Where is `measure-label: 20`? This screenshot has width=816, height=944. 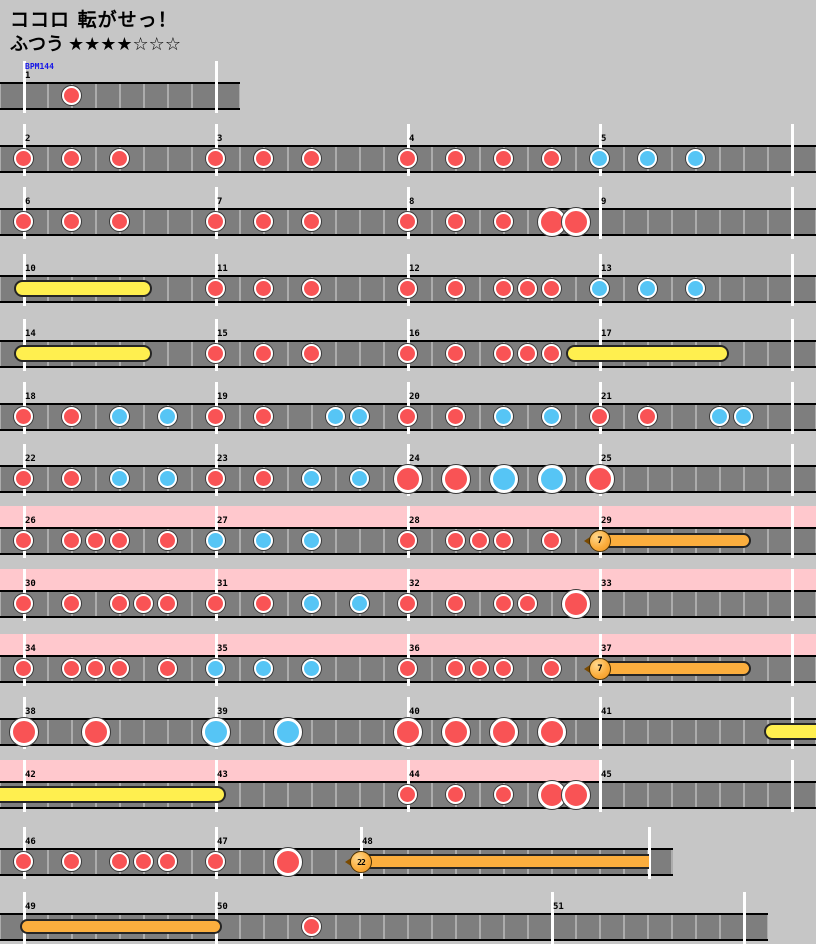
measure-label: 20 is located at coordinates (414, 397).